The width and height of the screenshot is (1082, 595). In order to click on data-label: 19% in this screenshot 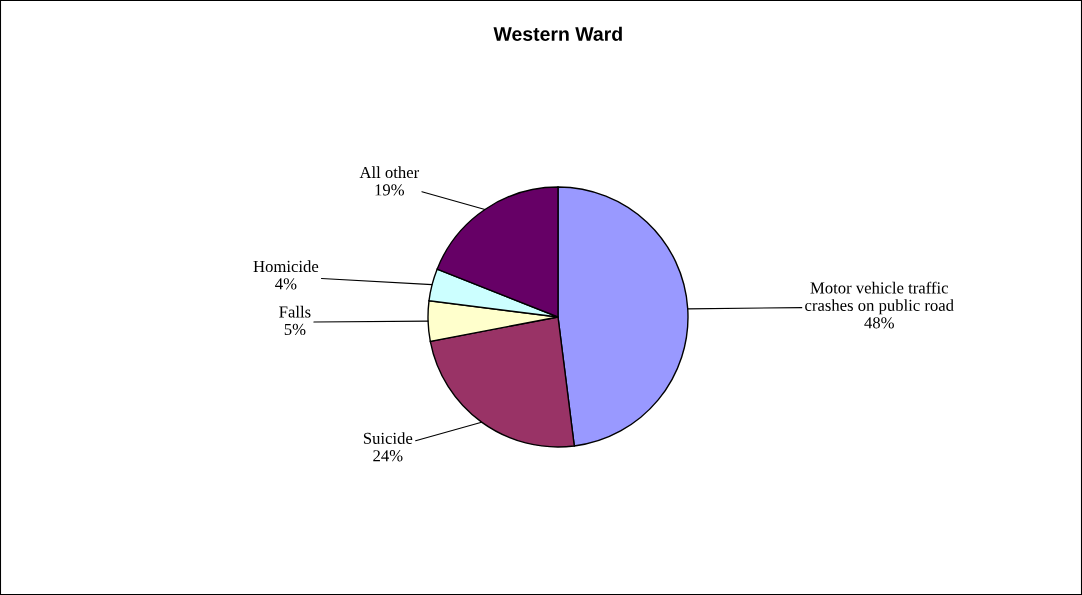, I will do `click(390, 190)`.